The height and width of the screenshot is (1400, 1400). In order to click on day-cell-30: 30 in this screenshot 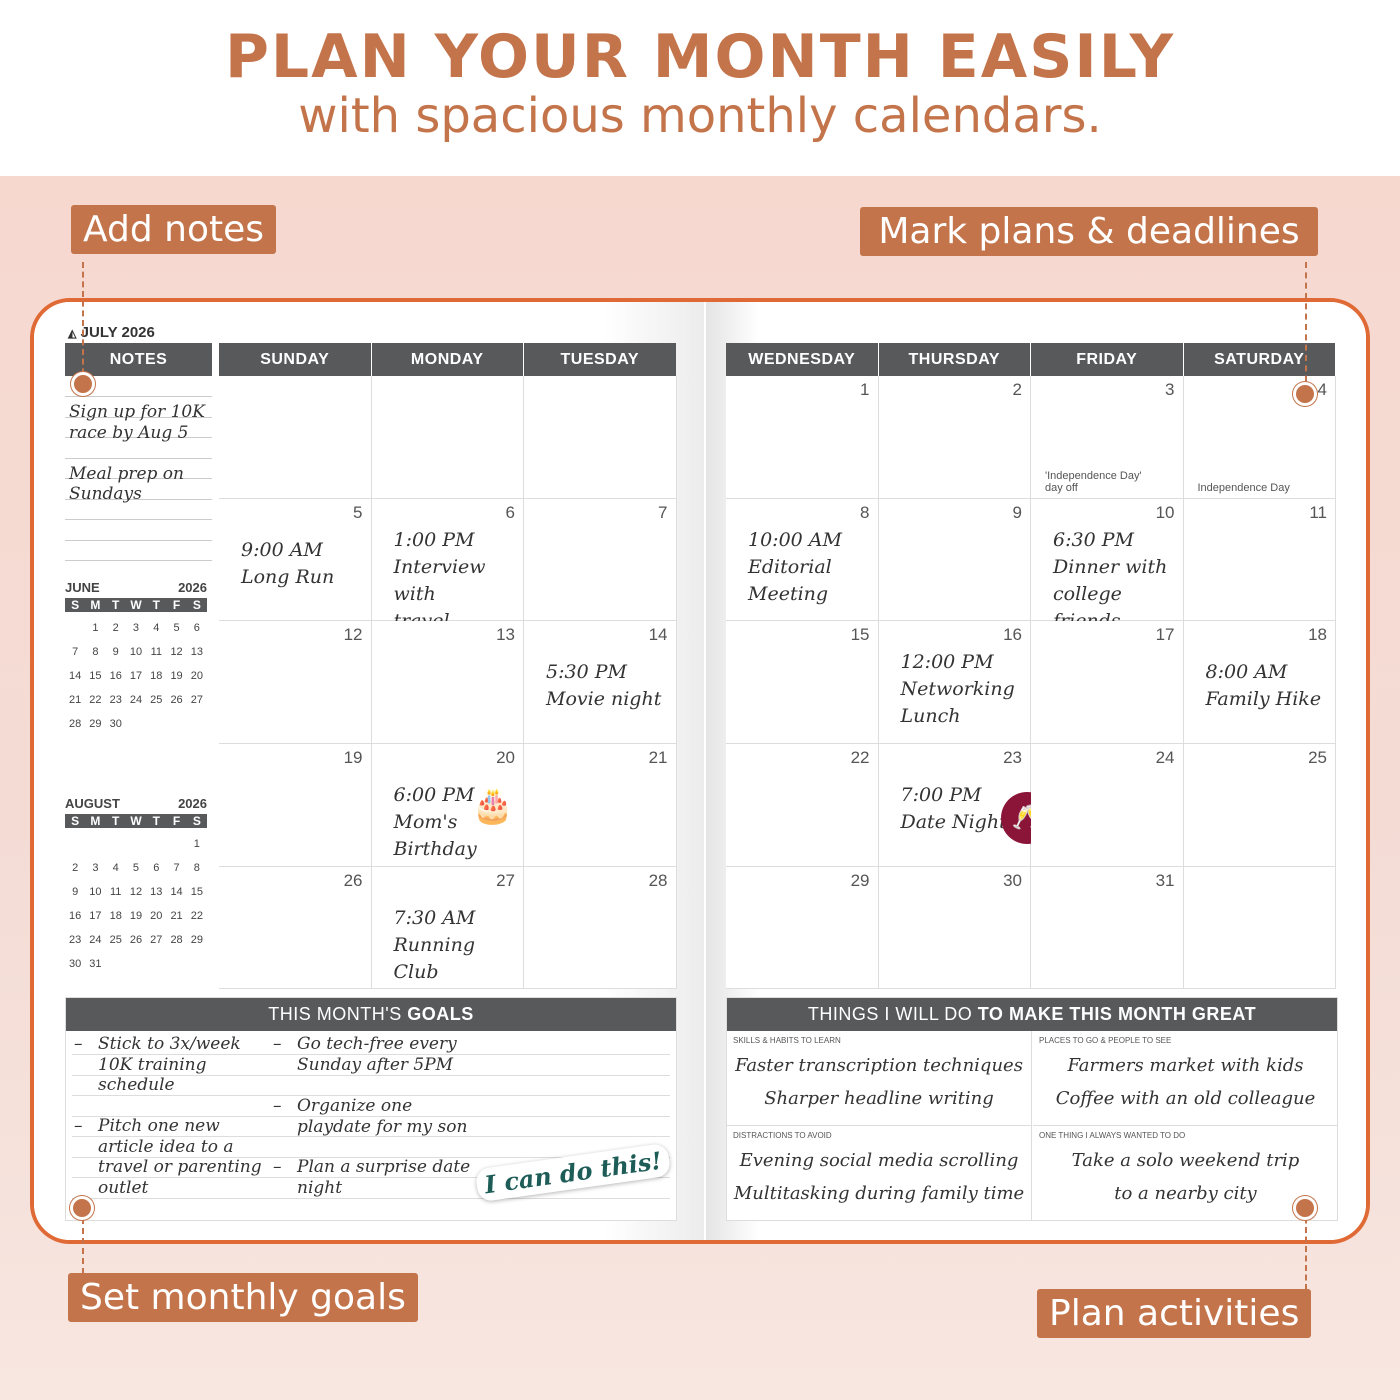, I will do `click(954, 928)`.